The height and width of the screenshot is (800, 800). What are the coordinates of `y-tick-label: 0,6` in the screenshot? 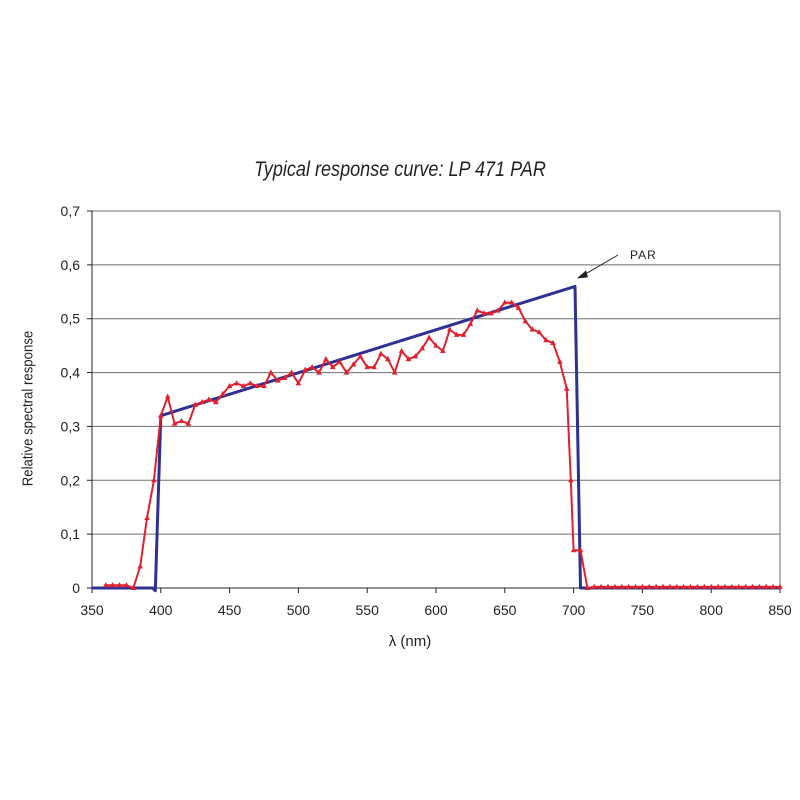 It's located at (71, 265).